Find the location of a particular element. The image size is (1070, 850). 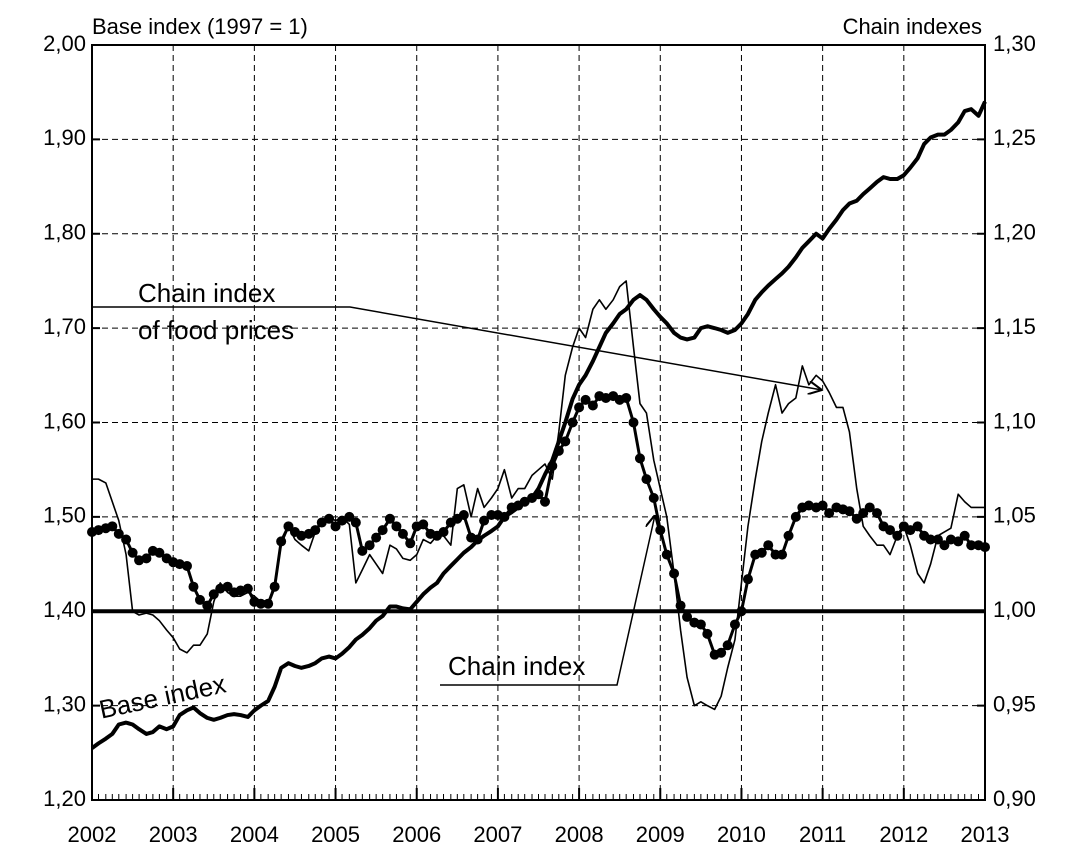

y2-tick-label: 1,20 is located at coordinates (1014, 232).